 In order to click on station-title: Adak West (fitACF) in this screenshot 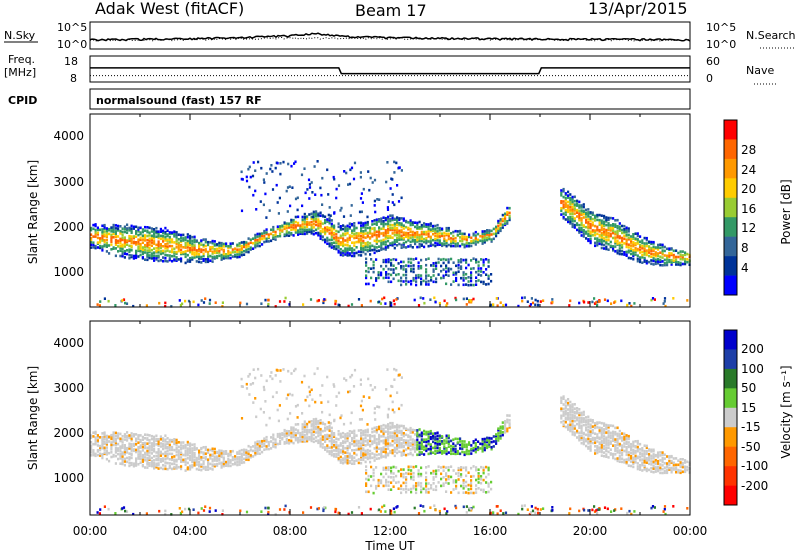, I will do `click(169, 9)`.